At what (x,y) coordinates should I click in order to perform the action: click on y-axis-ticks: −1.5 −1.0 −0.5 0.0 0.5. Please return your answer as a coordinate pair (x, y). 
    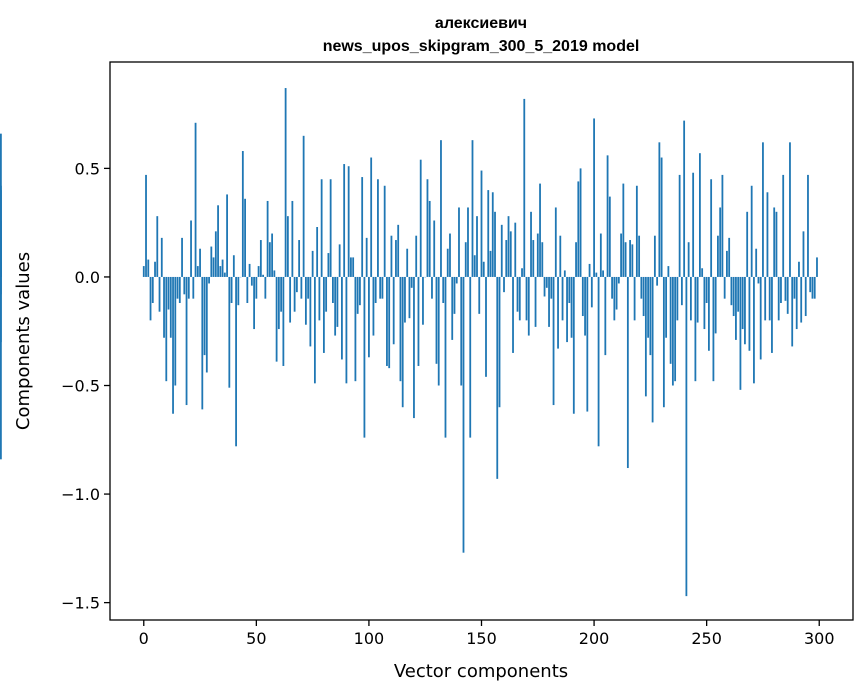
    Looking at the image, I should click on (85, 386).